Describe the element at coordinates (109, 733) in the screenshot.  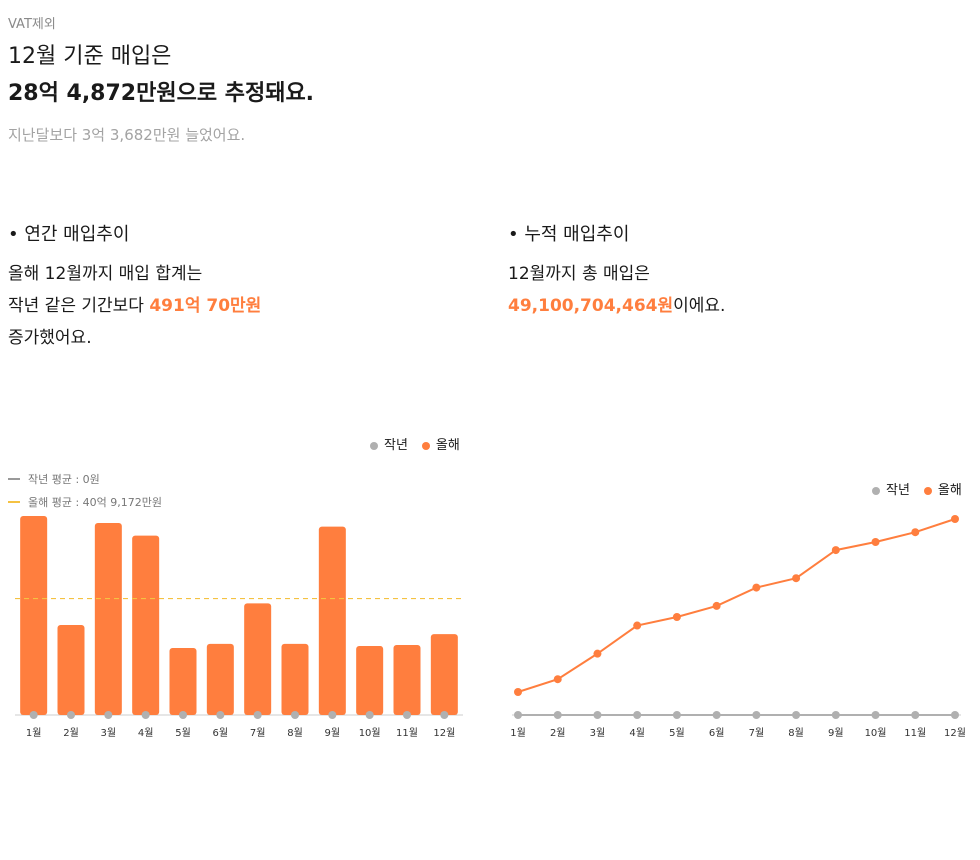
I see `bar-x-tick-3: 3월` at that location.